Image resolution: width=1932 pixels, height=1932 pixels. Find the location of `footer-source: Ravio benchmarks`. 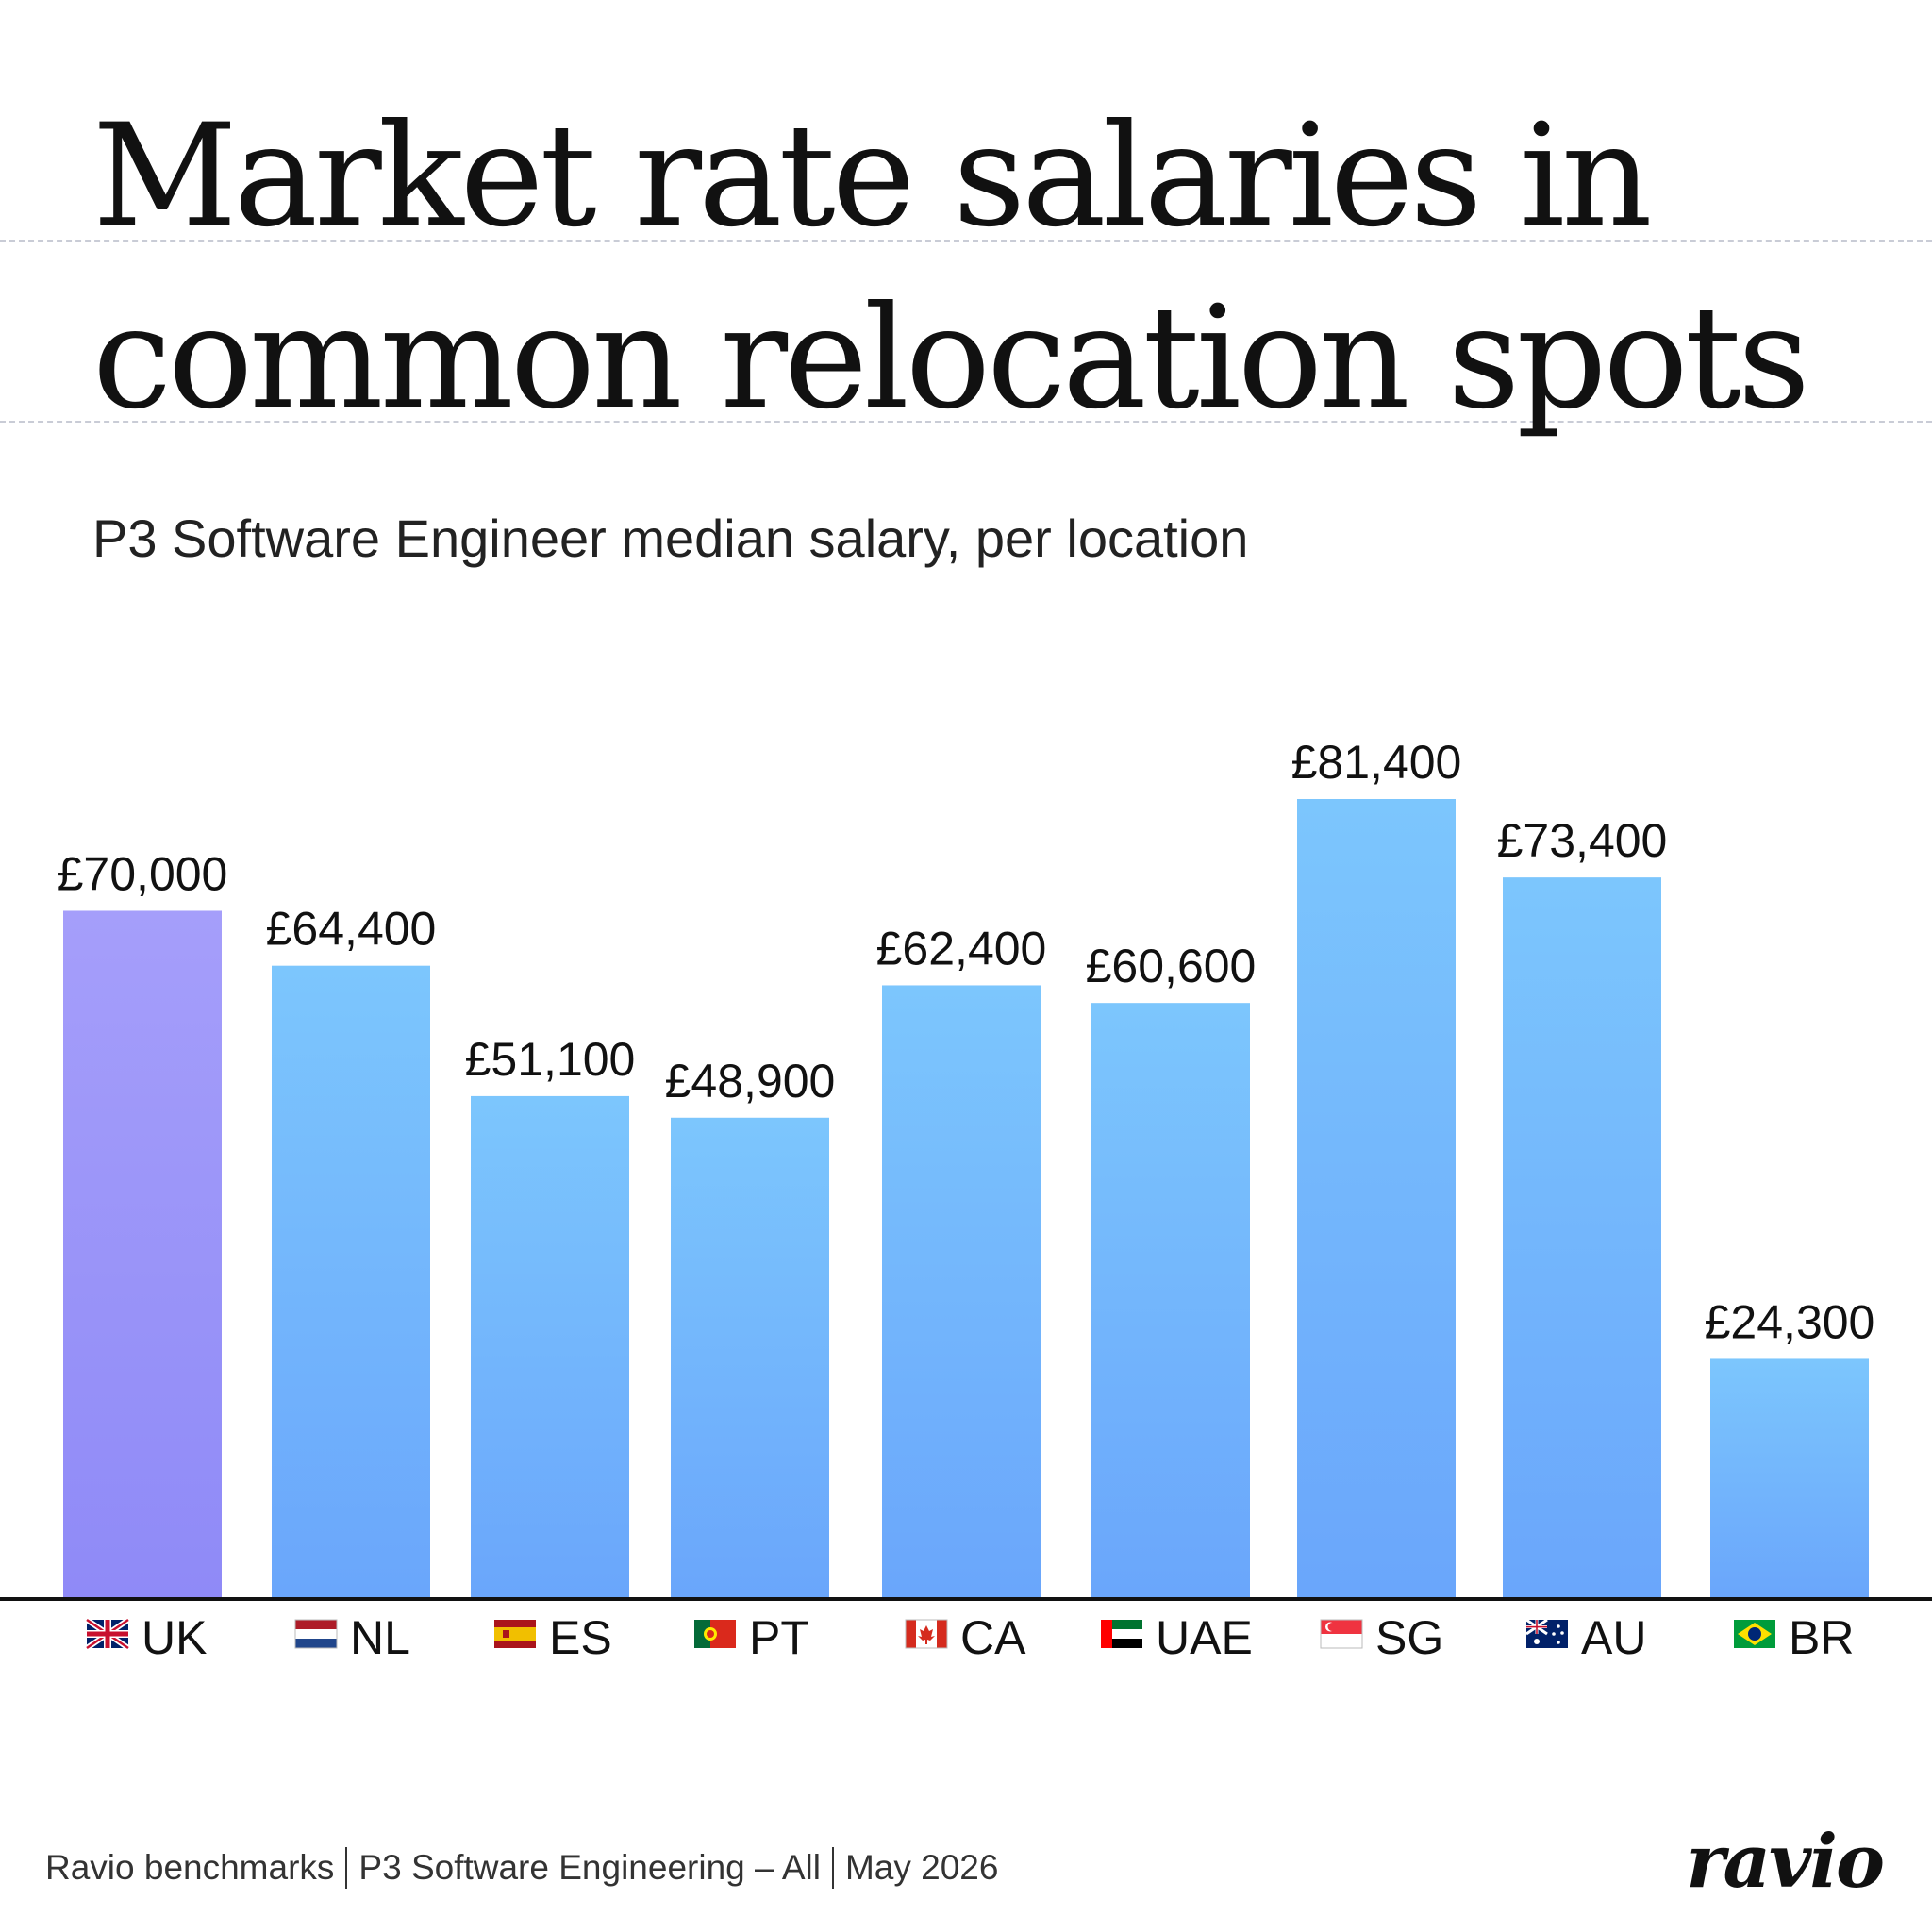

footer-source: Ravio benchmarks is located at coordinates (190, 1868).